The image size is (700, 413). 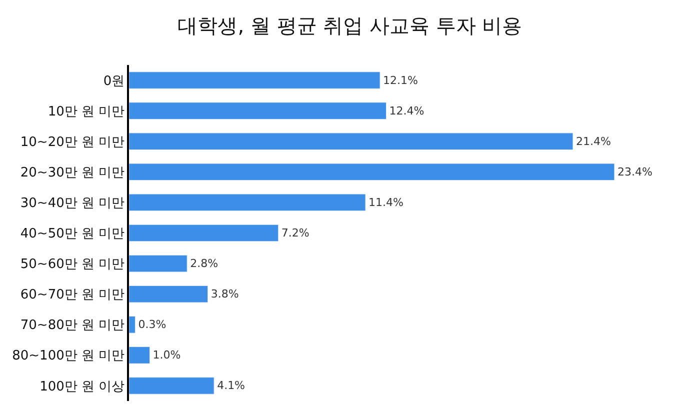 I want to click on y-tick-label: 10만 원 미만, so click(x=86, y=112).